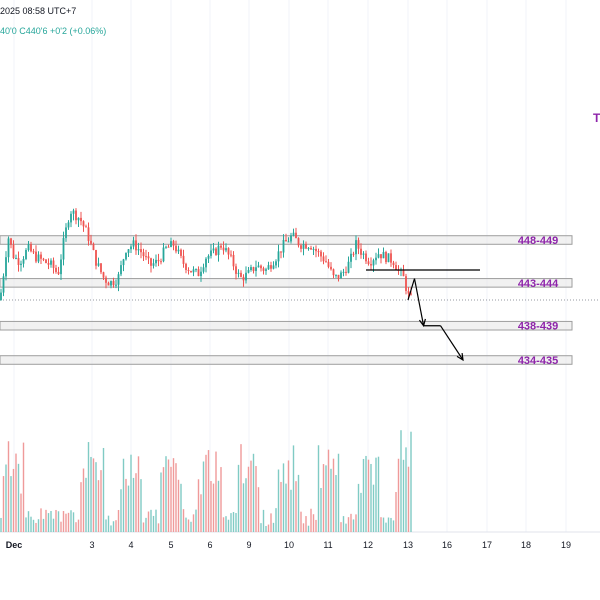 This screenshot has width=600, height=600. What do you see at coordinates (451, 343) in the screenshot?
I see `projection-segment` at bounding box center [451, 343].